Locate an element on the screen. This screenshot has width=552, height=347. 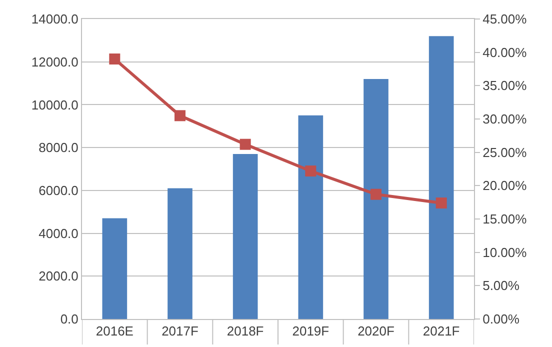
x-tick-label: 2021F is located at coordinates (441, 331).